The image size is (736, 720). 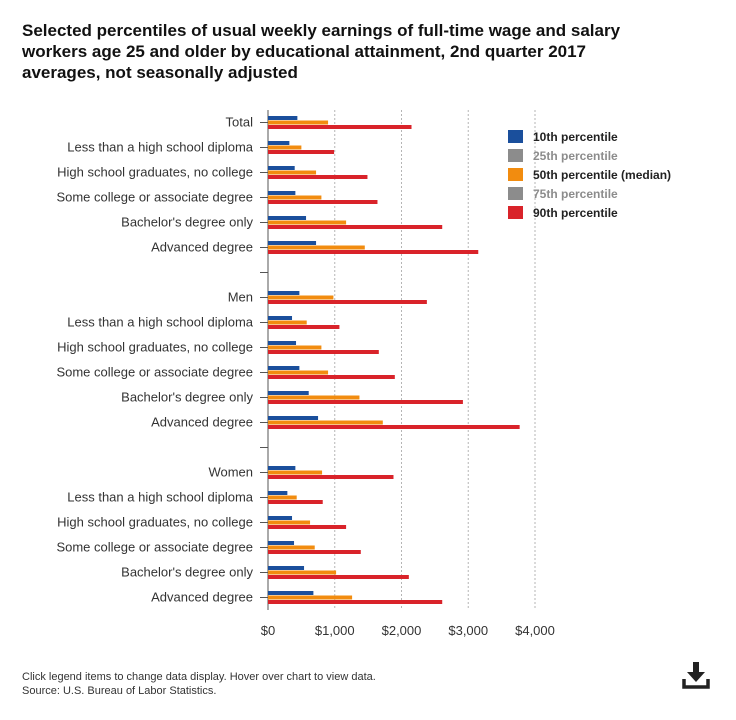 What do you see at coordinates (535, 630) in the screenshot?
I see `x-tick-label: $4,000` at bounding box center [535, 630].